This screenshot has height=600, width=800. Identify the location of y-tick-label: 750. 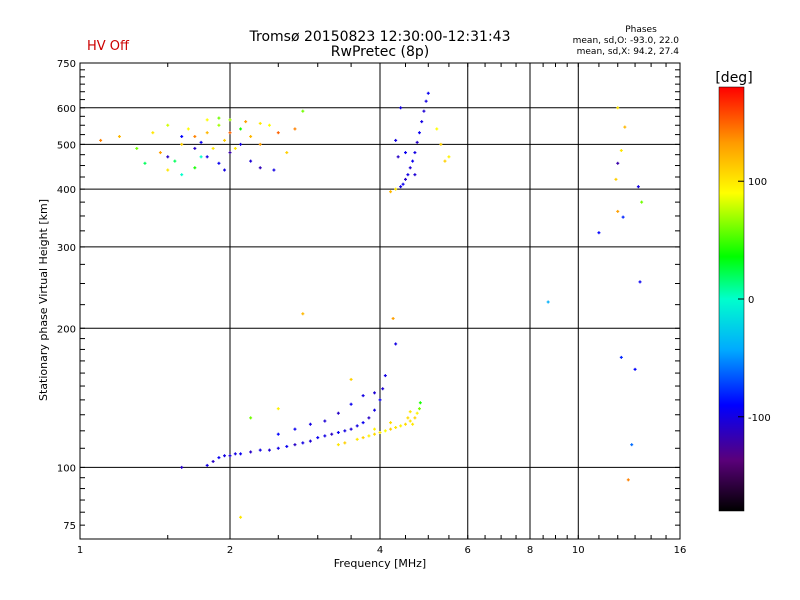
(66, 64).